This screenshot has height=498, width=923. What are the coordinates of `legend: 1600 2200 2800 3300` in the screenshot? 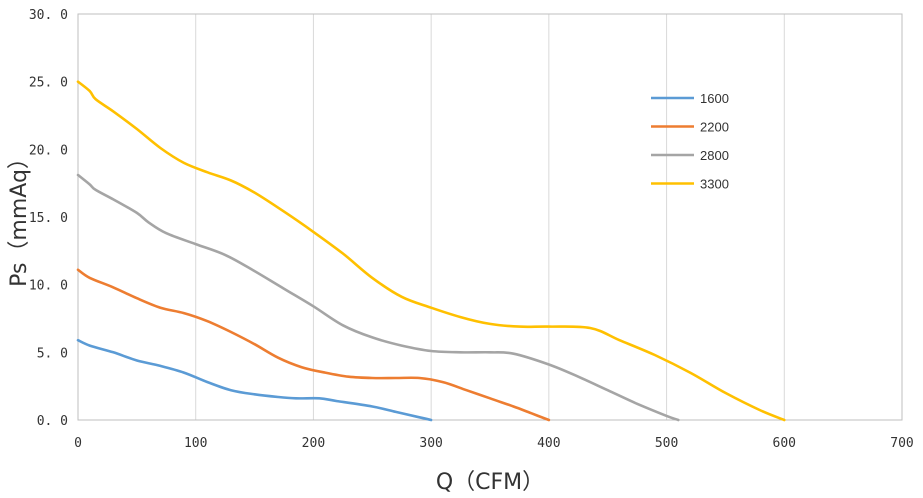 It's located at (690, 141).